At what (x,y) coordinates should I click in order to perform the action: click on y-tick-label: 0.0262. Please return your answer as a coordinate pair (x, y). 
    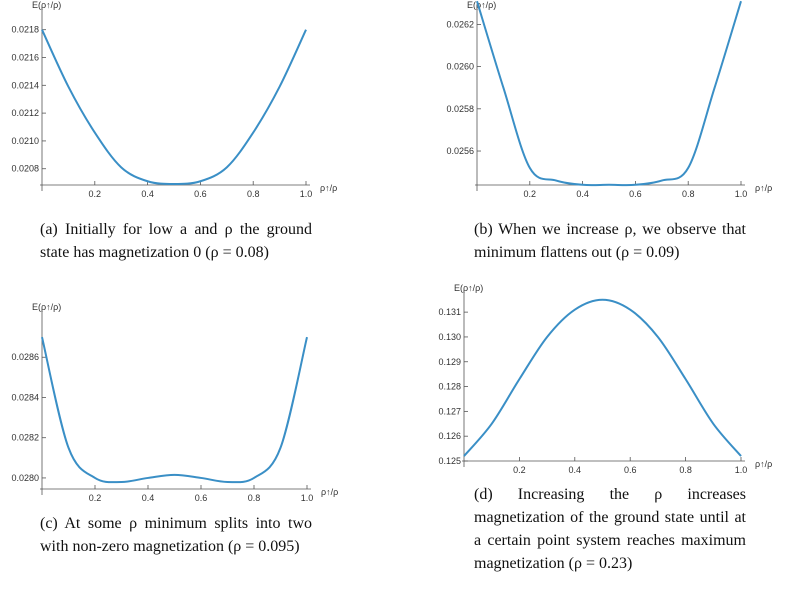
    Looking at the image, I should click on (460, 24).